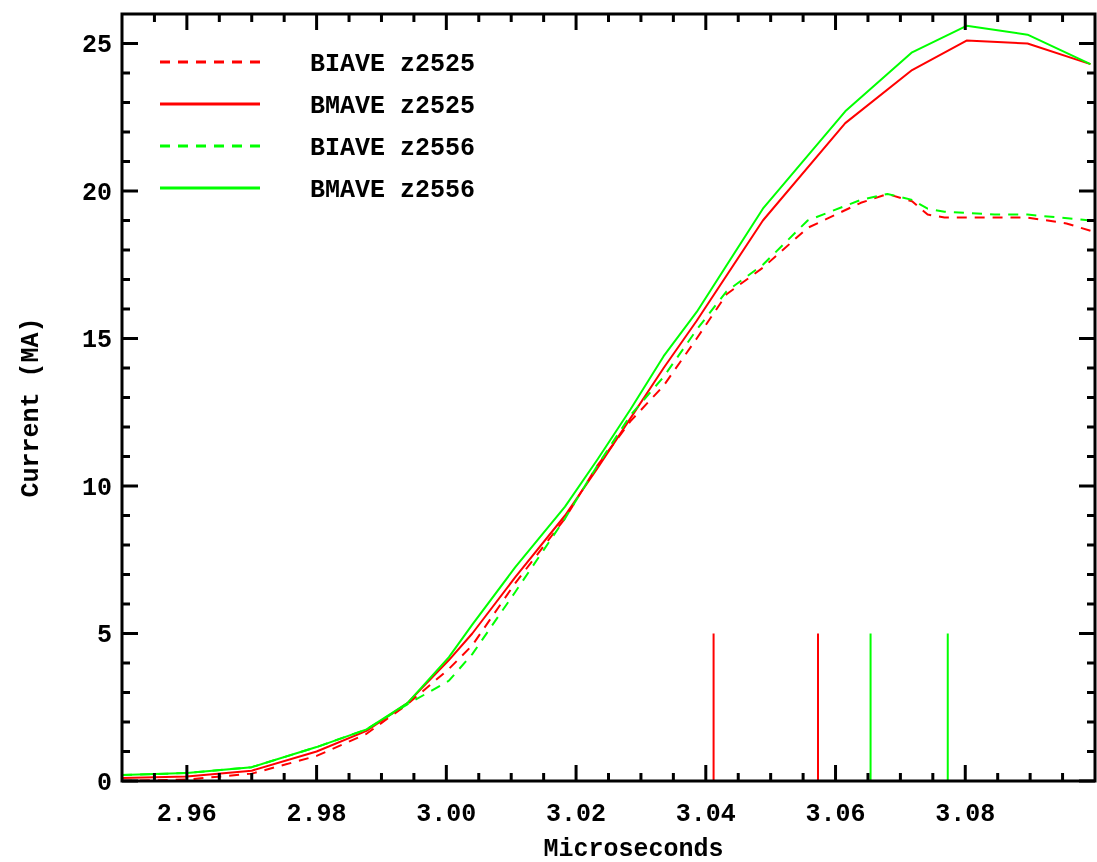  What do you see at coordinates (705, 814) in the screenshot?
I see `x-tick-label: 3.04` at bounding box center [705, 814].